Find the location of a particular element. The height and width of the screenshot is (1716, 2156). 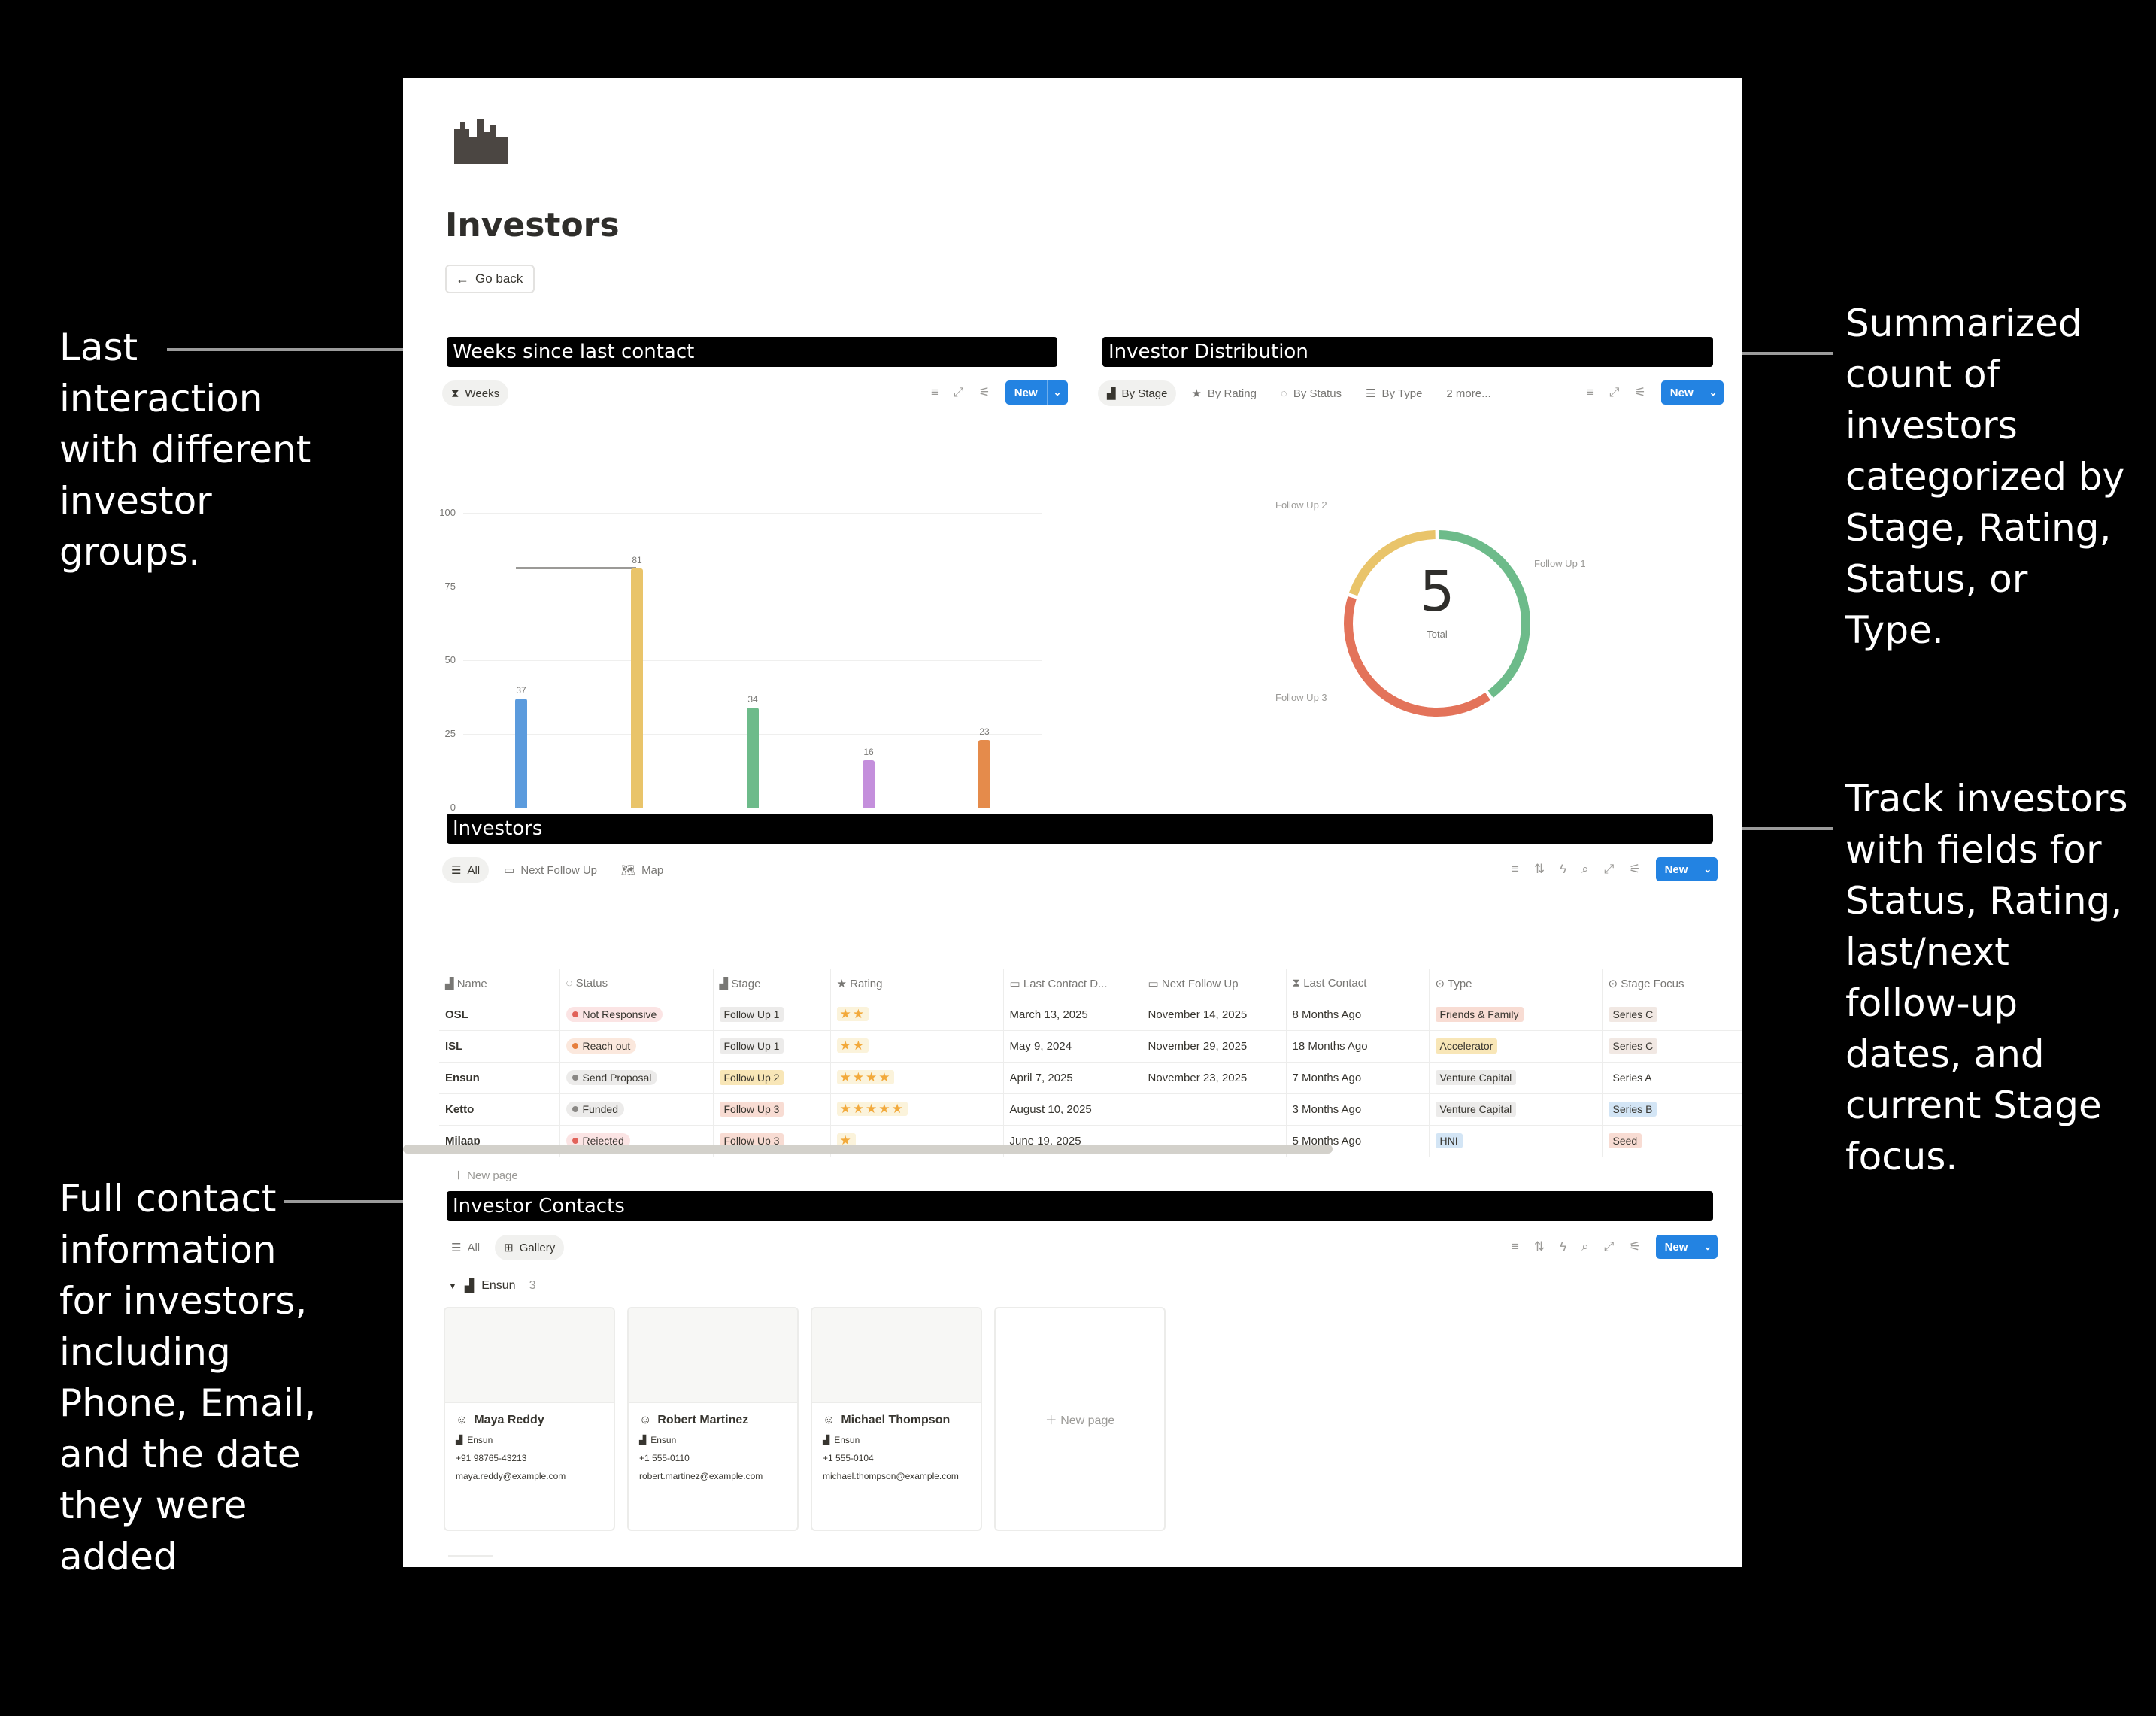

caret-down-icon: ▼ is located at coordinates (453, 1286).